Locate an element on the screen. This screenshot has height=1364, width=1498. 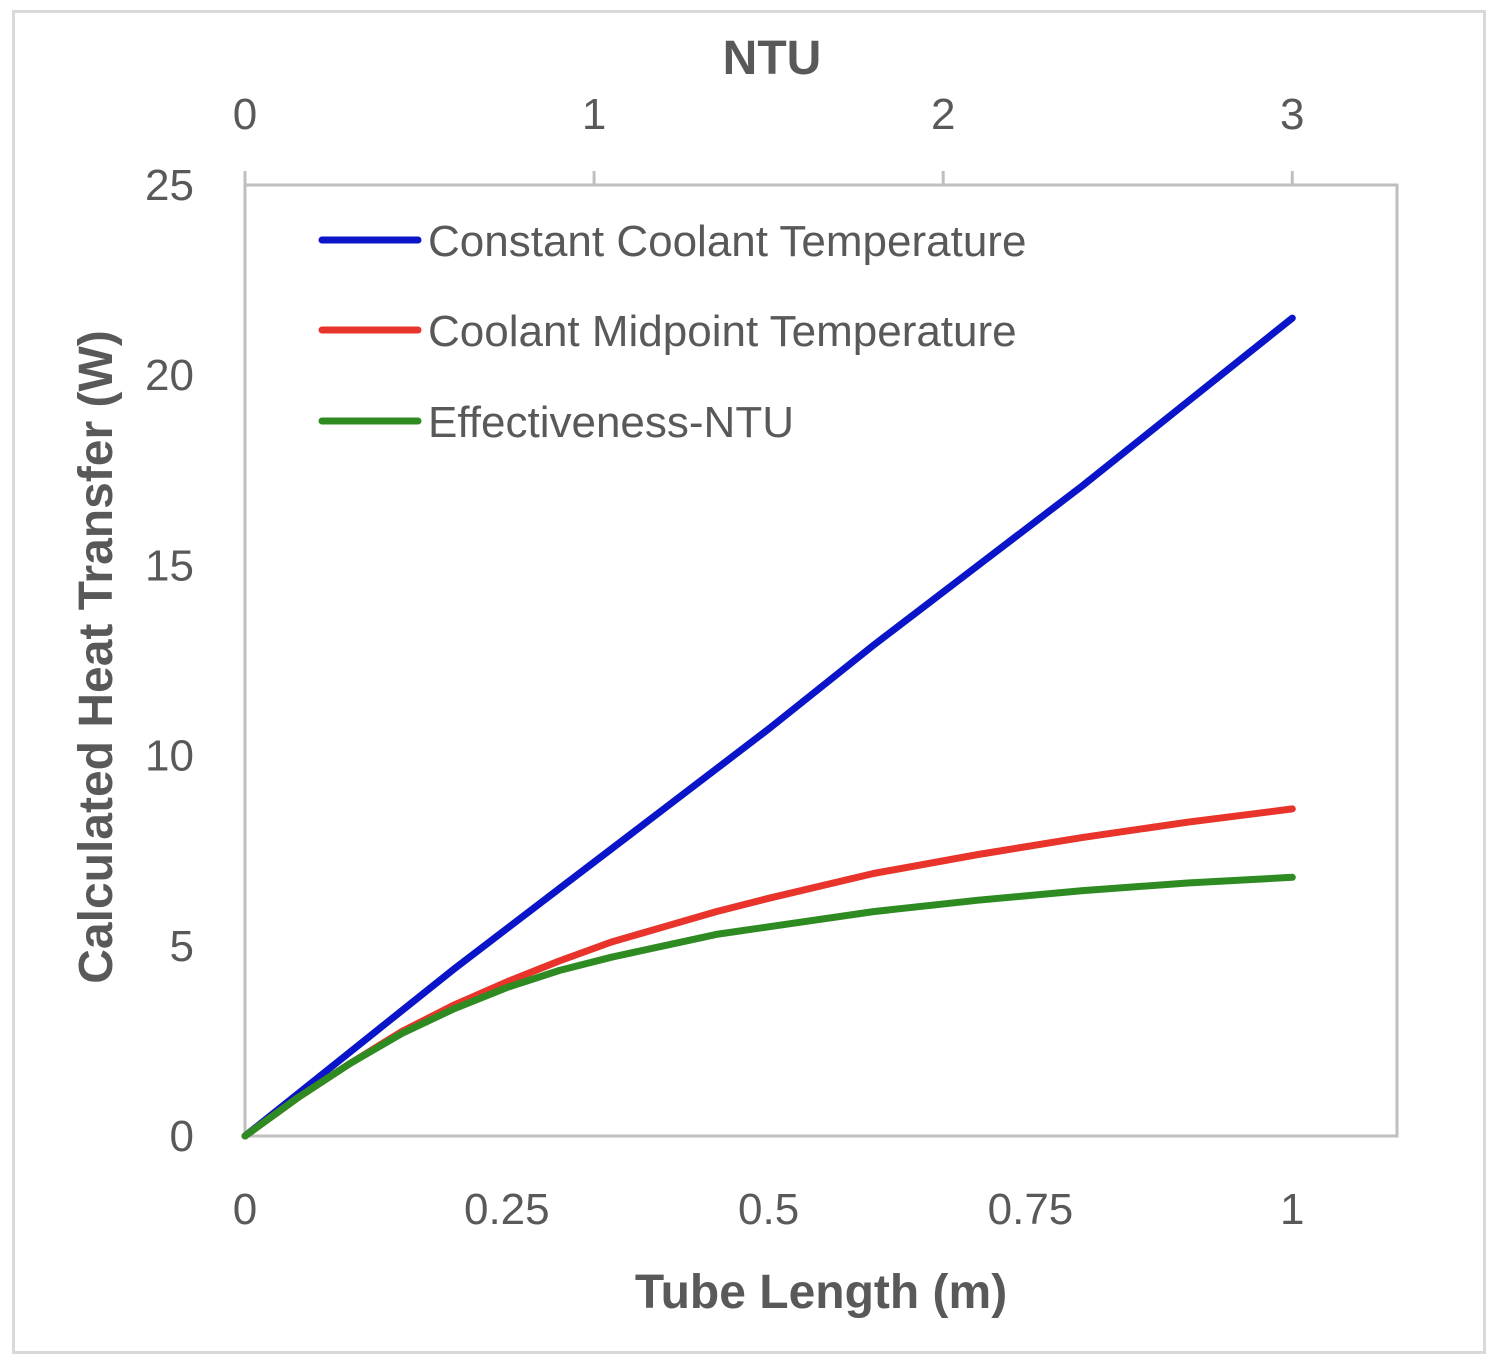
x-tick-label: 1 is located at coordinates (1292, 1209).